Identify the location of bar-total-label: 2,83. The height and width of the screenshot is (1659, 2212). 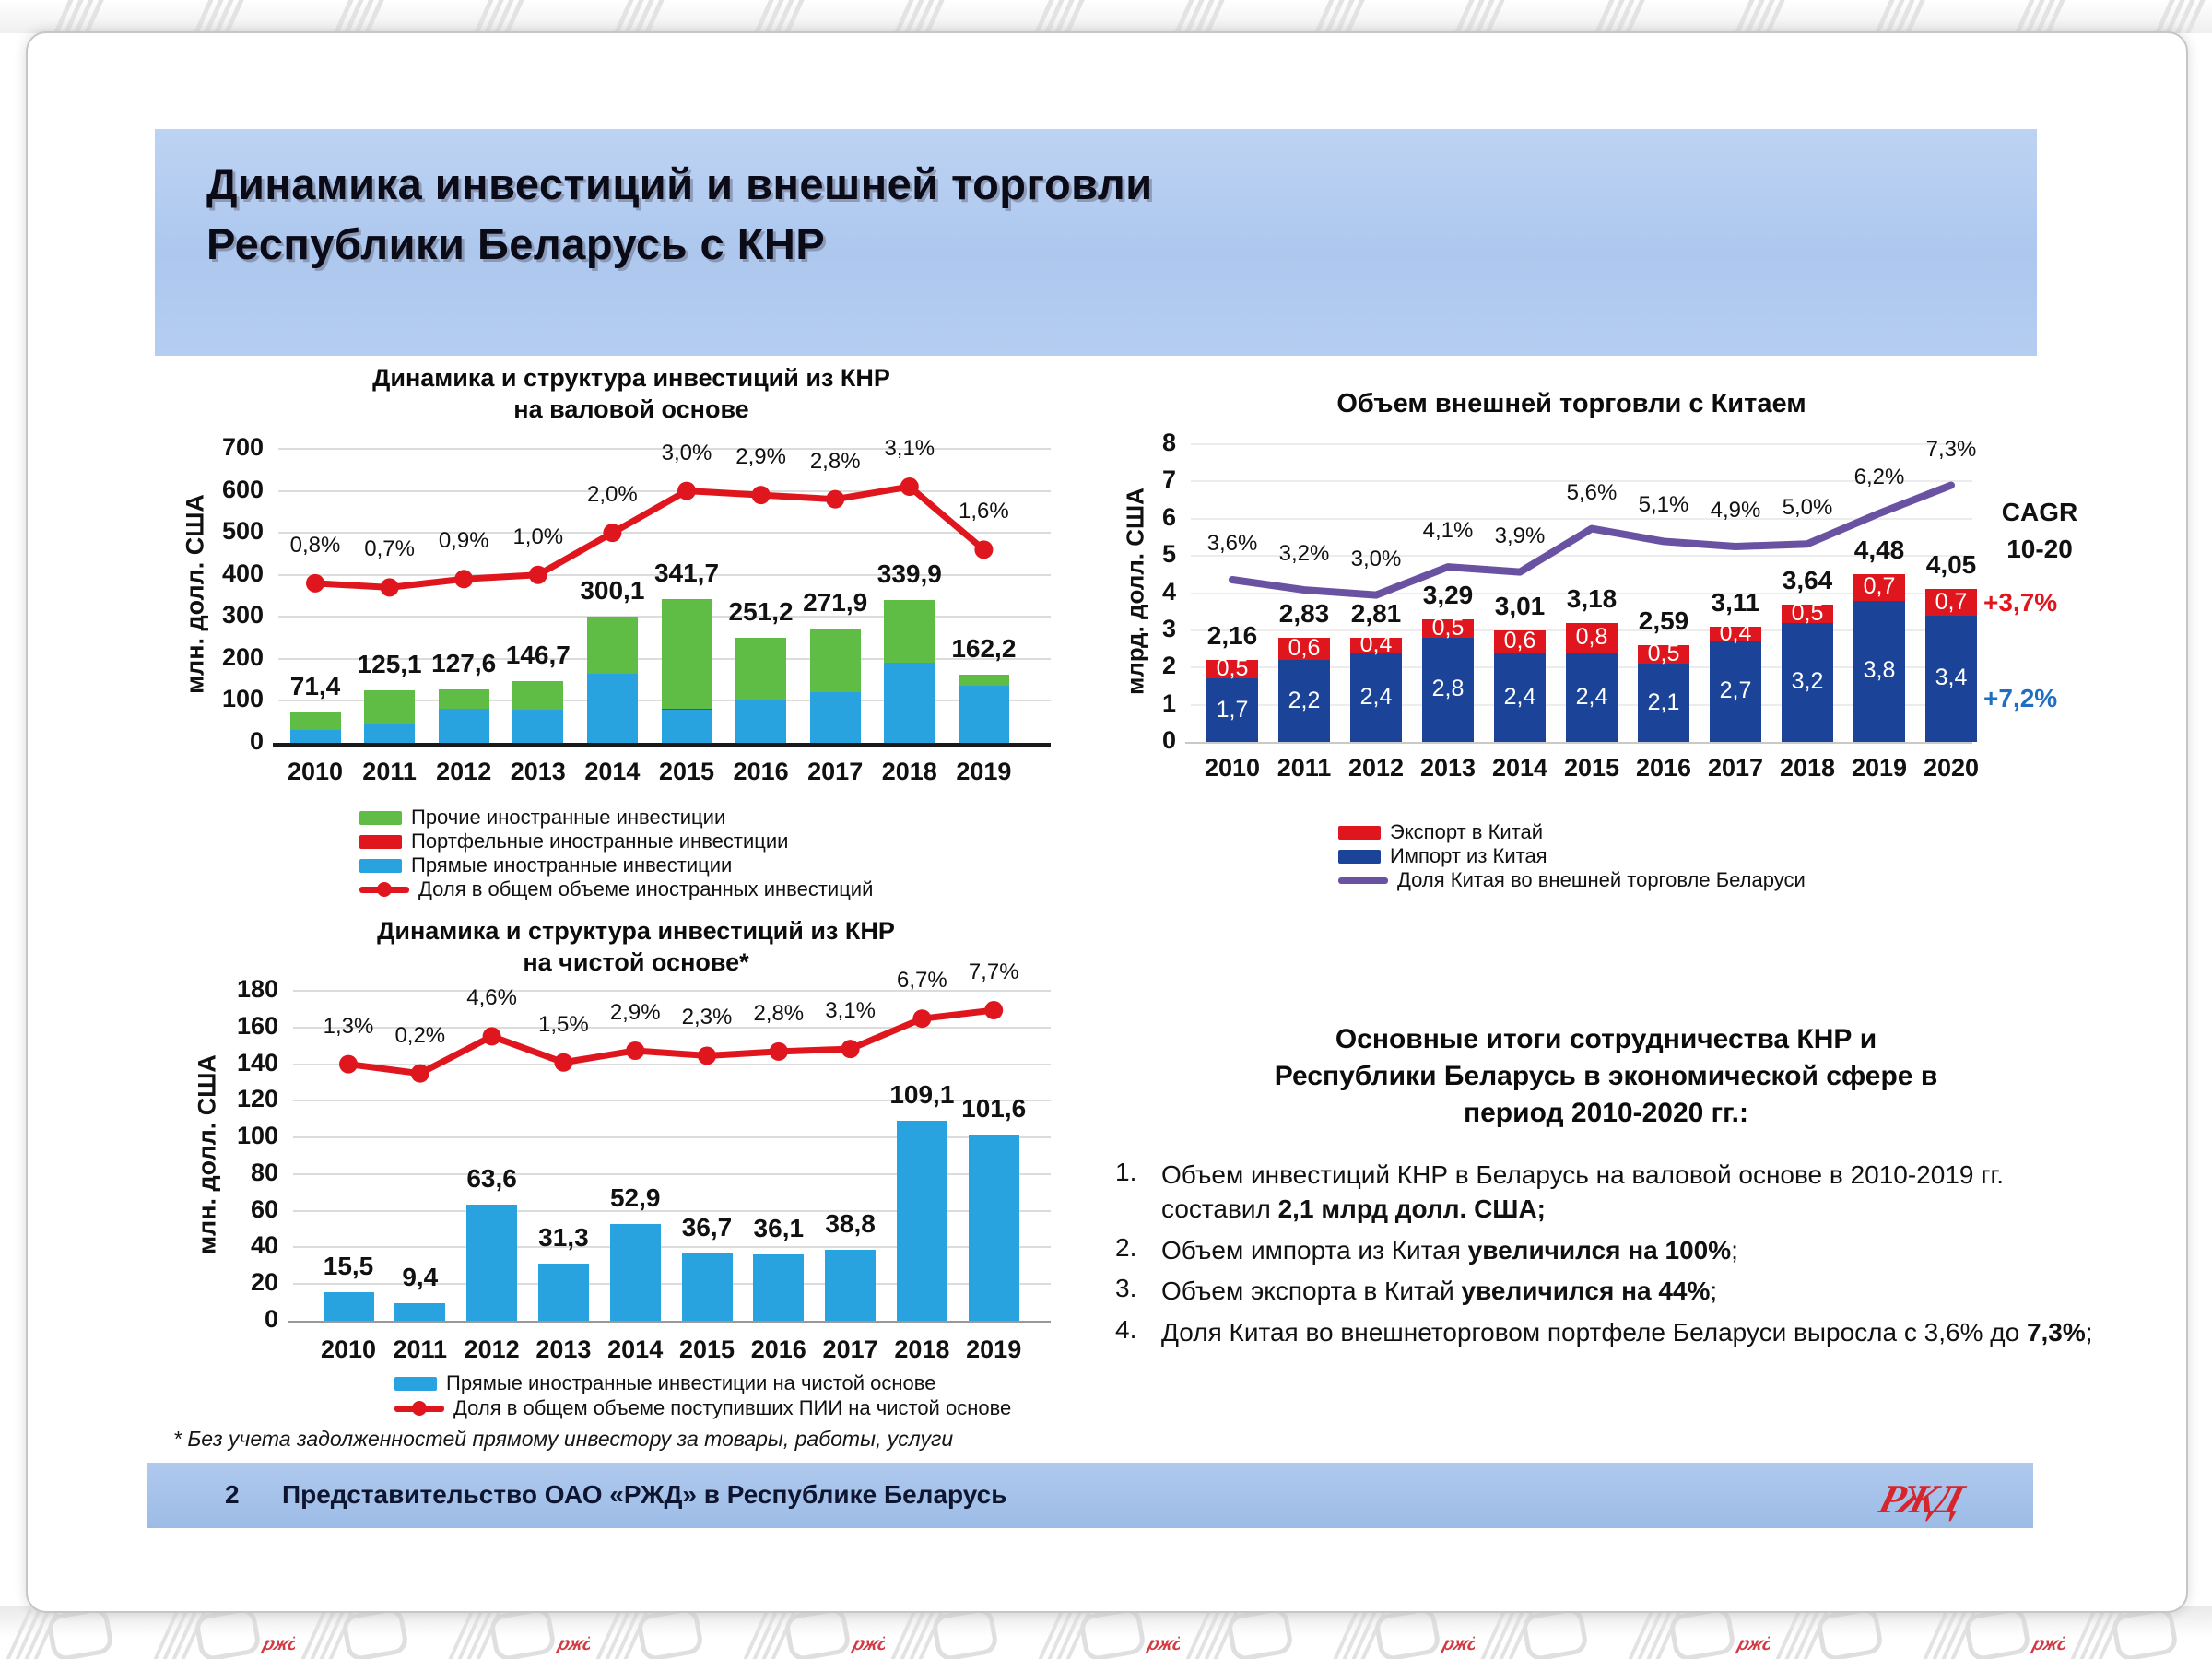
(1304, 613).